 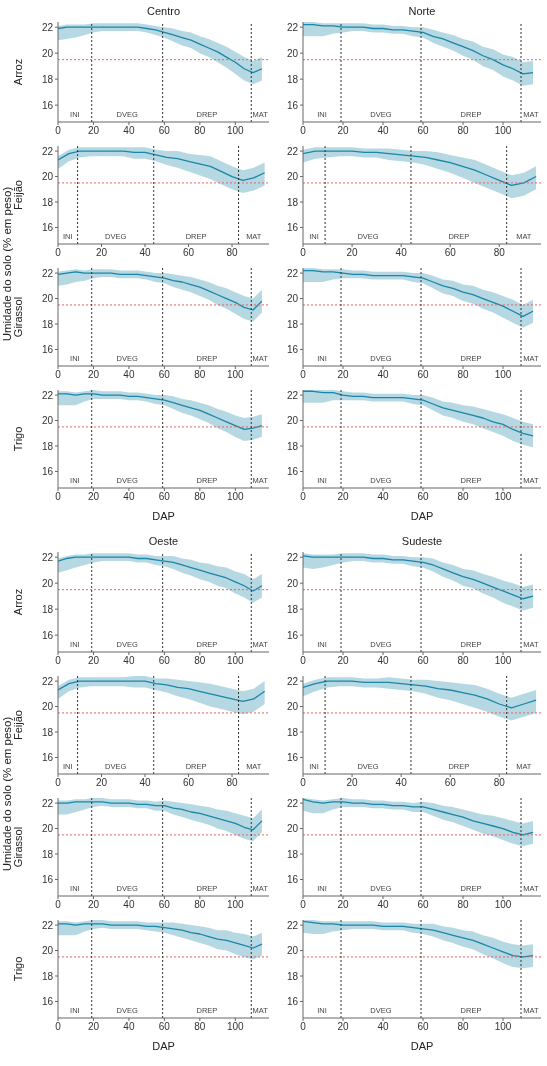 What do you see at coordinates (163, 541) in the screenshot?
I see `chart-title: Oeste` at bounding box center [163, 541].